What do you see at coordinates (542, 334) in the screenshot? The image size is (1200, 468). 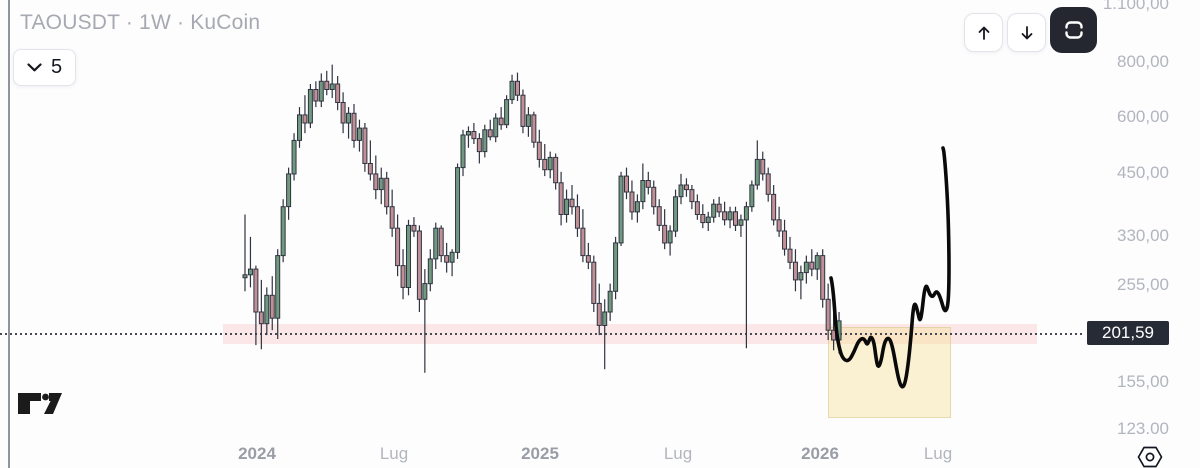 I see `last-price-dotted-line` at bounding box center [542, 334].